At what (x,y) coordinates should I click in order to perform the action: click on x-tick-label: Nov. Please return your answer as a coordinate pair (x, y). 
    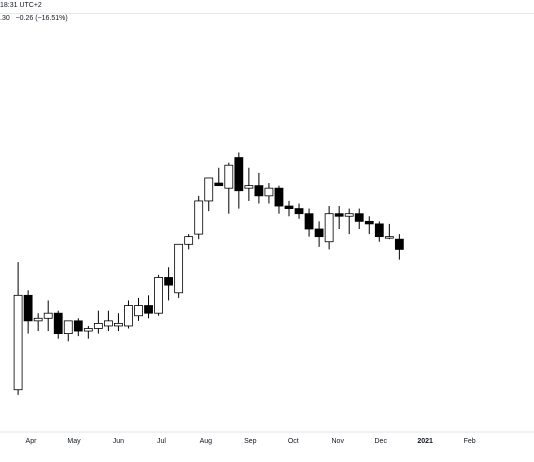
    Looking at the image, I should click on (338, 441).